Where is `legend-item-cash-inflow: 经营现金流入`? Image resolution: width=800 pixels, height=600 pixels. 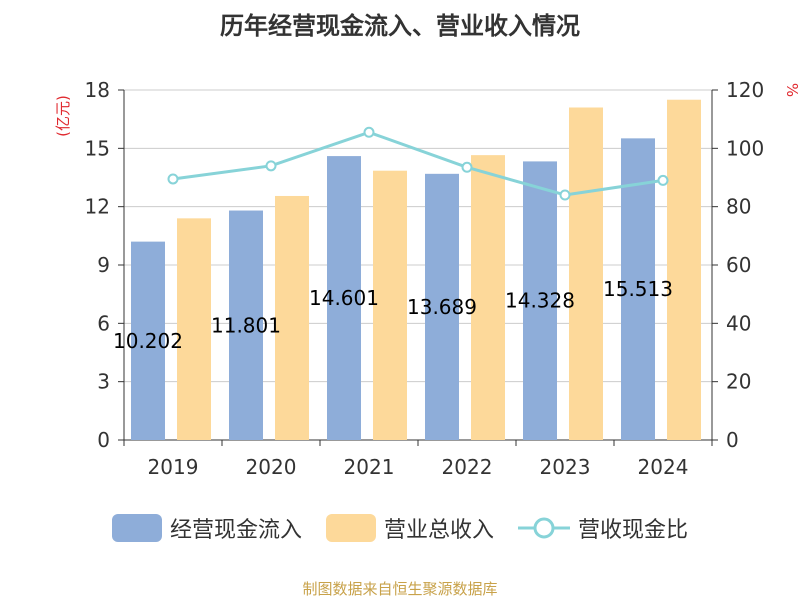
legend-item-cash-inflow: 经营现金流入 is located at coordinates (206, 528).